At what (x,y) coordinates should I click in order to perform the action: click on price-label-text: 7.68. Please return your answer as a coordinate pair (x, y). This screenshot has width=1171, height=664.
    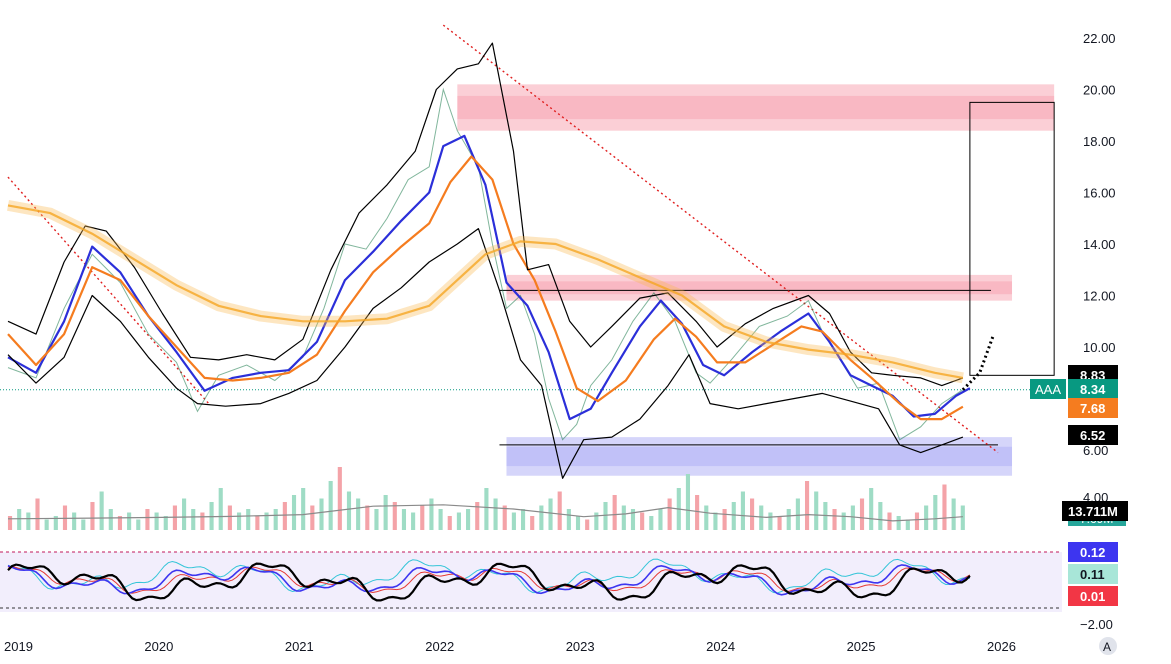
    Looking at the image, I should click on (1092, 408).